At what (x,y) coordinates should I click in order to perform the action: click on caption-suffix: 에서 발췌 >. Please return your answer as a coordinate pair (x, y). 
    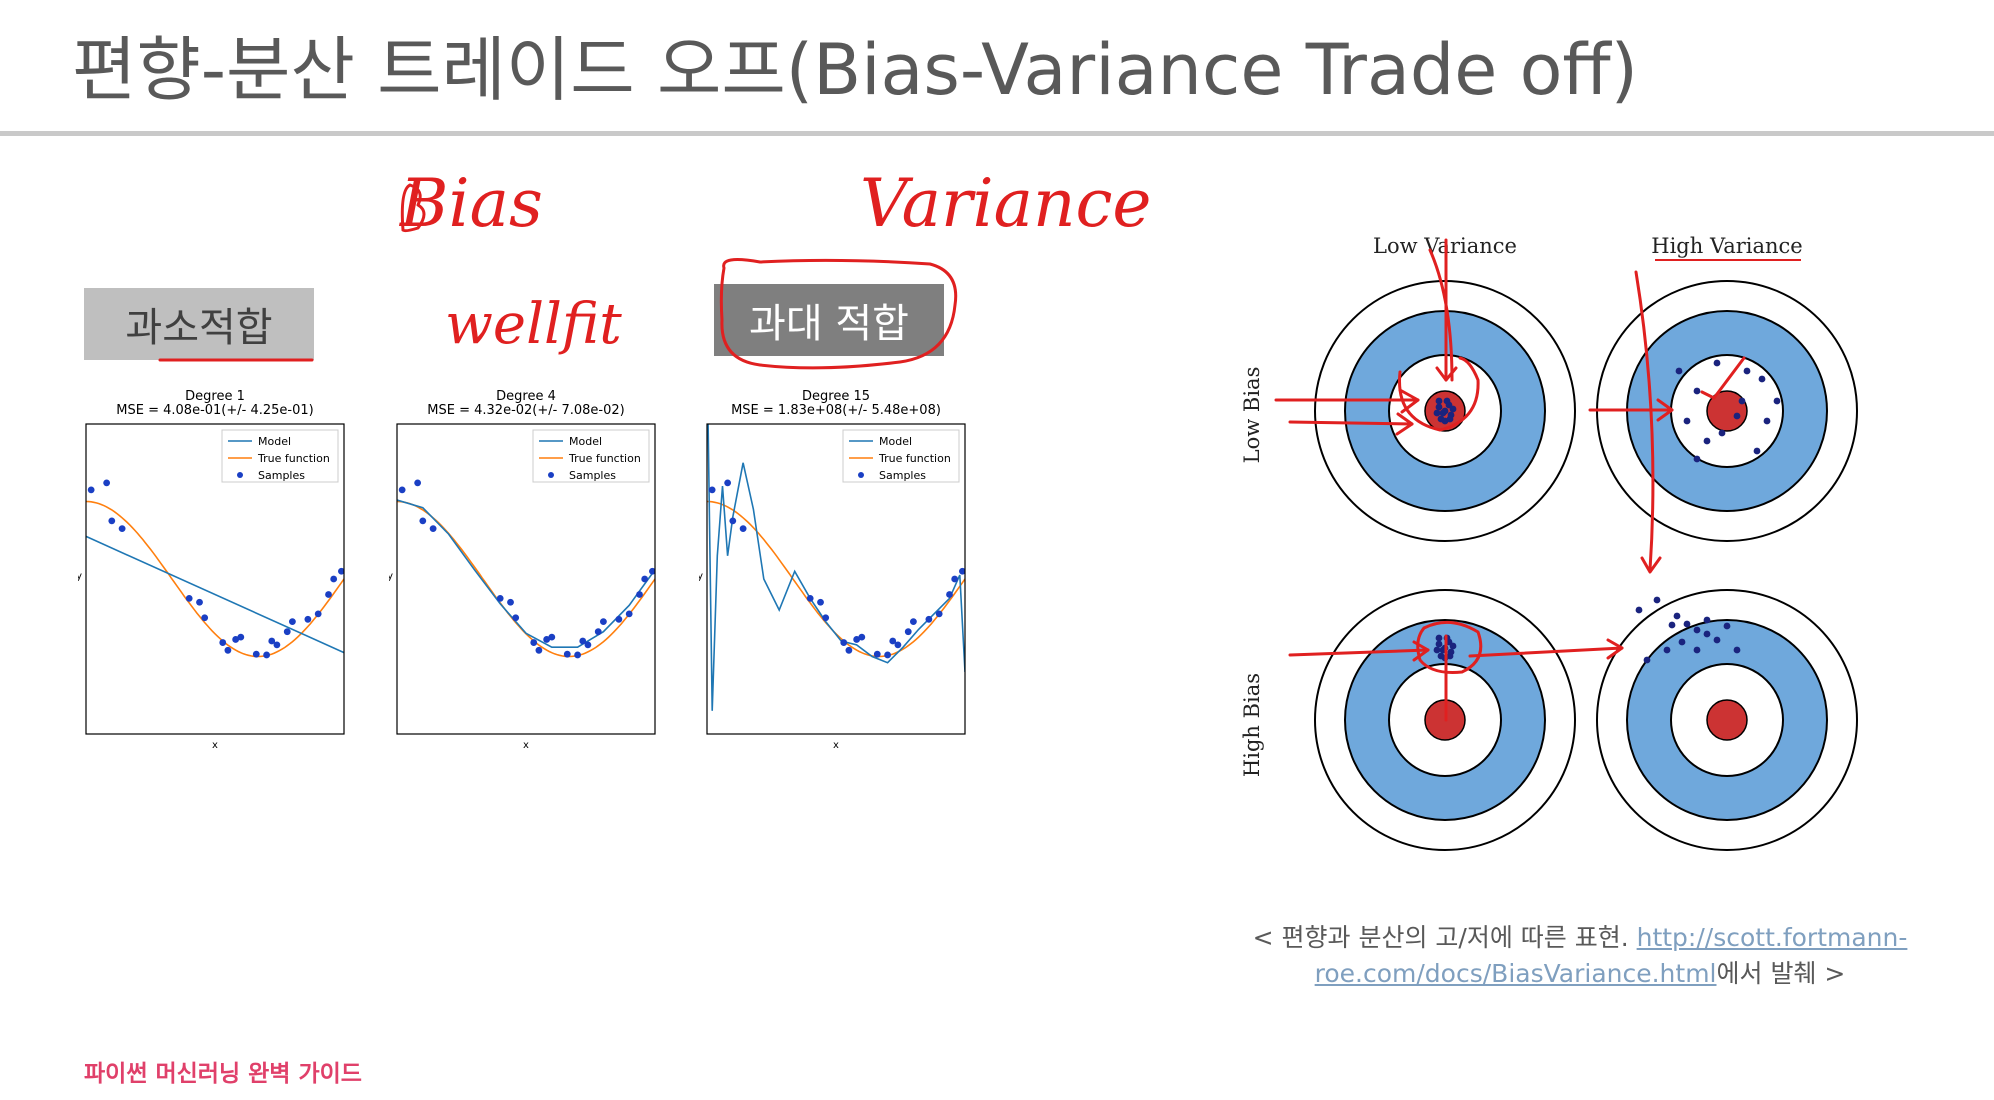
    Looking at the image, I should click on (1781, 973).